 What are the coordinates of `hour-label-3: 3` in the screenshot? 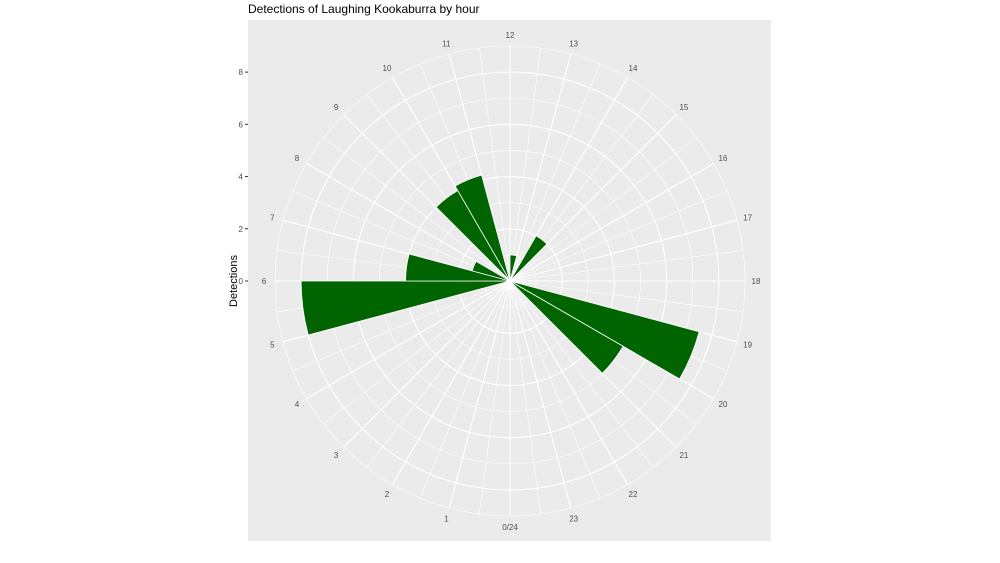 It's located at (336, 455).